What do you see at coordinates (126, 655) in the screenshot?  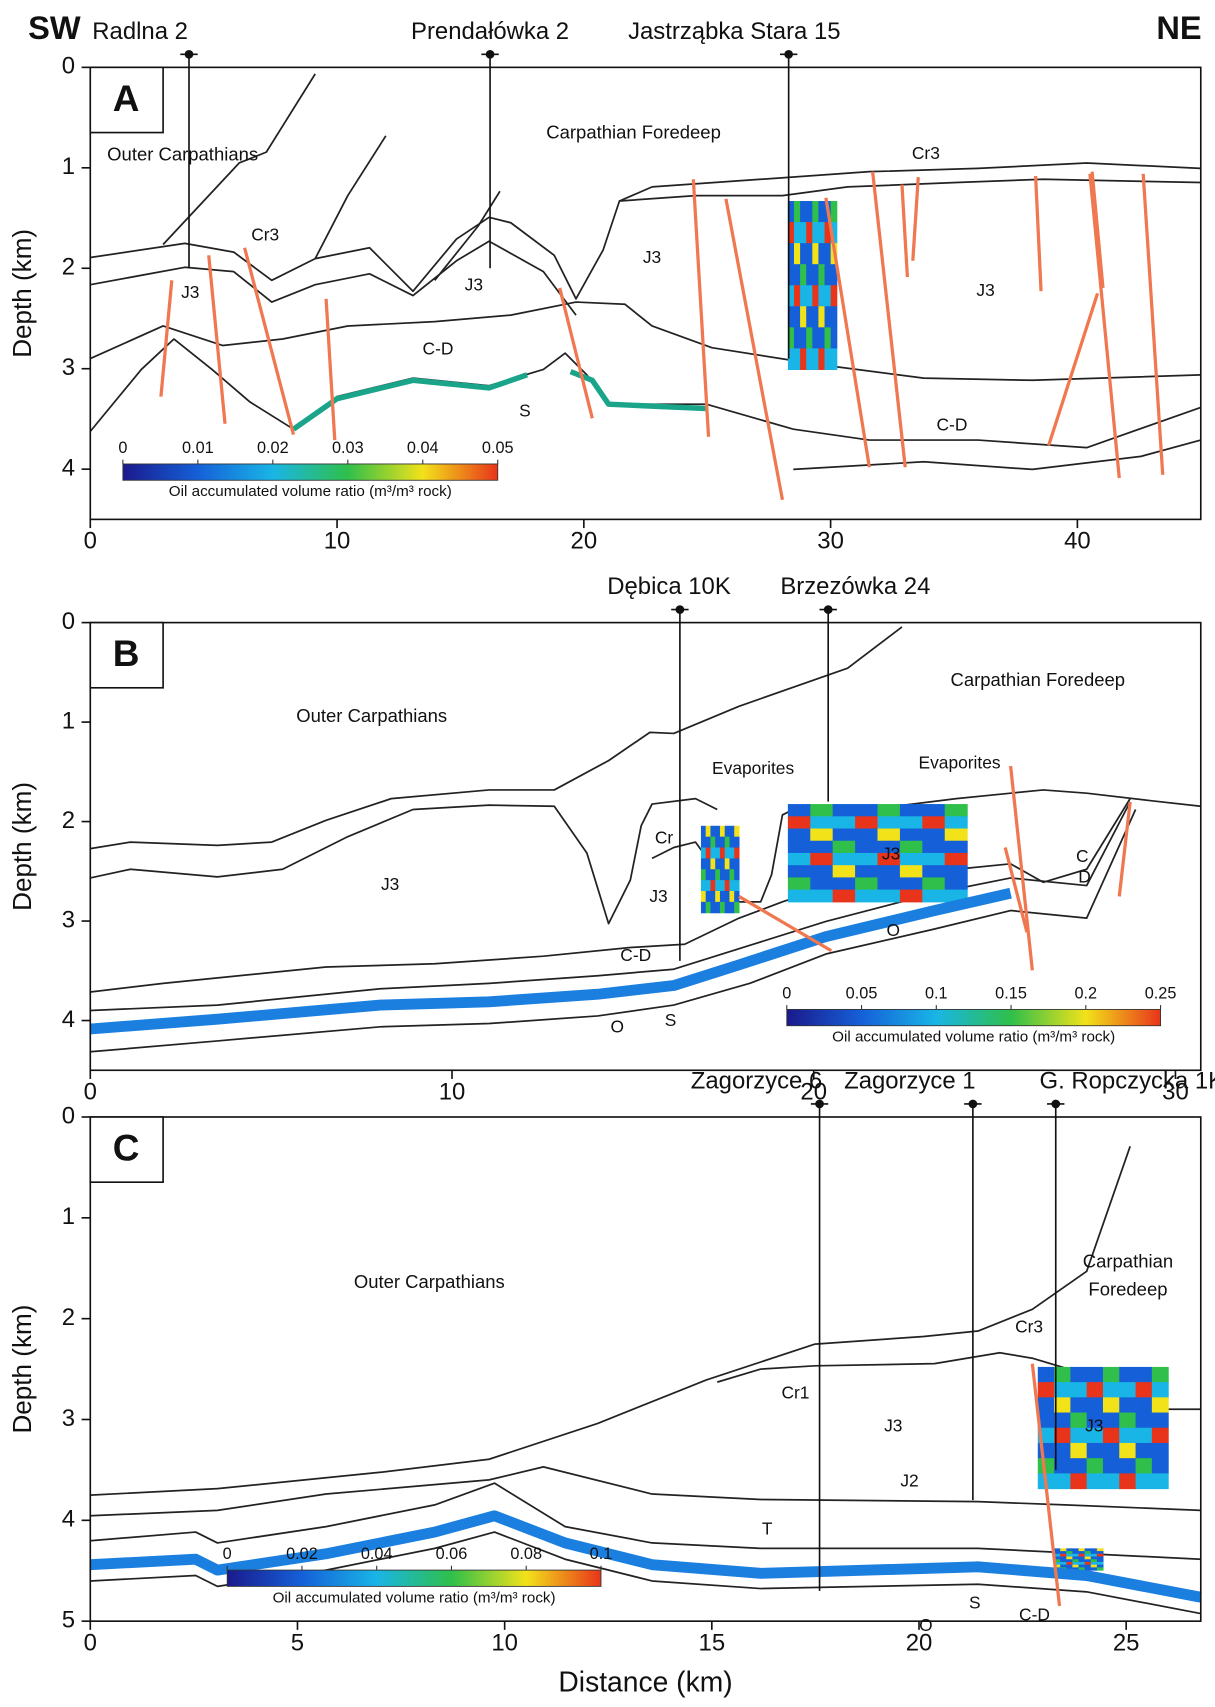 I see `panel-box` at bounding box center [126, 655].